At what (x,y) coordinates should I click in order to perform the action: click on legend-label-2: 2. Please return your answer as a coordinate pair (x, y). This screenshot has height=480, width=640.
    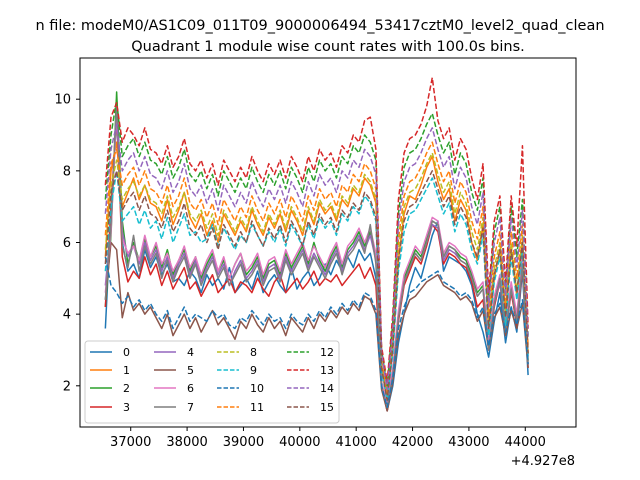
    Looking at the image, I should click on (126, 388).